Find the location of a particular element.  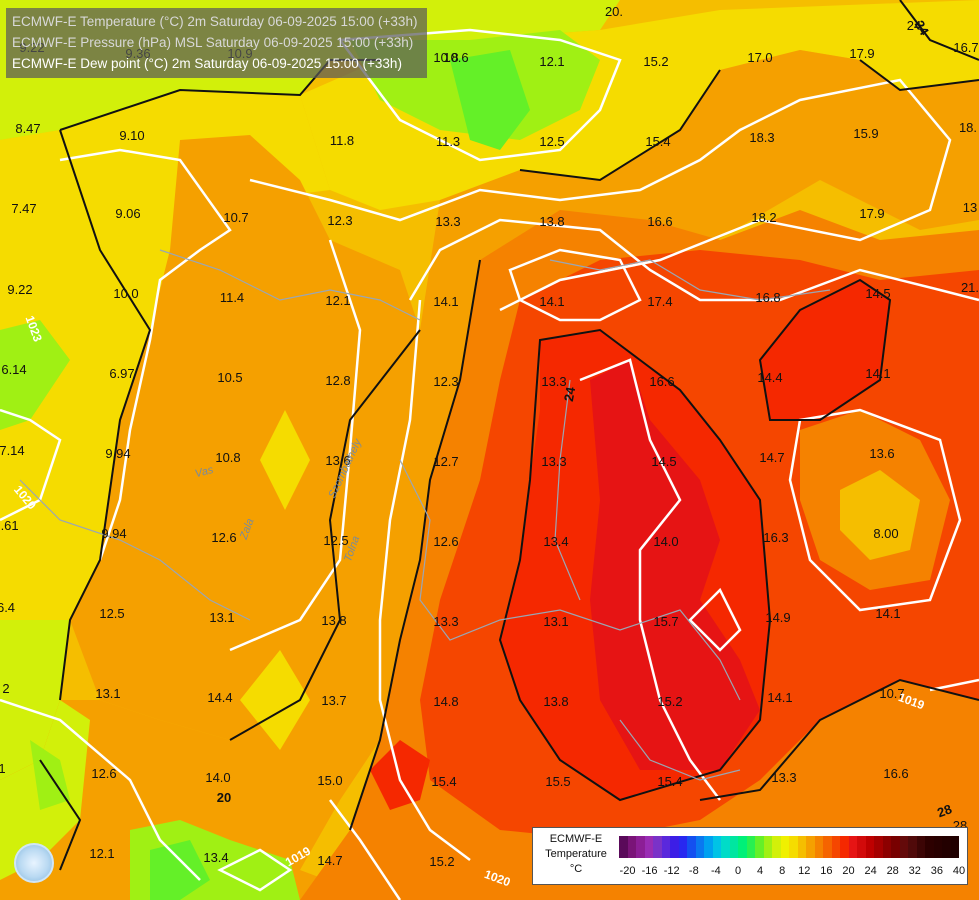

legend-tick-label: -16 is located at coordinates (649, 871).